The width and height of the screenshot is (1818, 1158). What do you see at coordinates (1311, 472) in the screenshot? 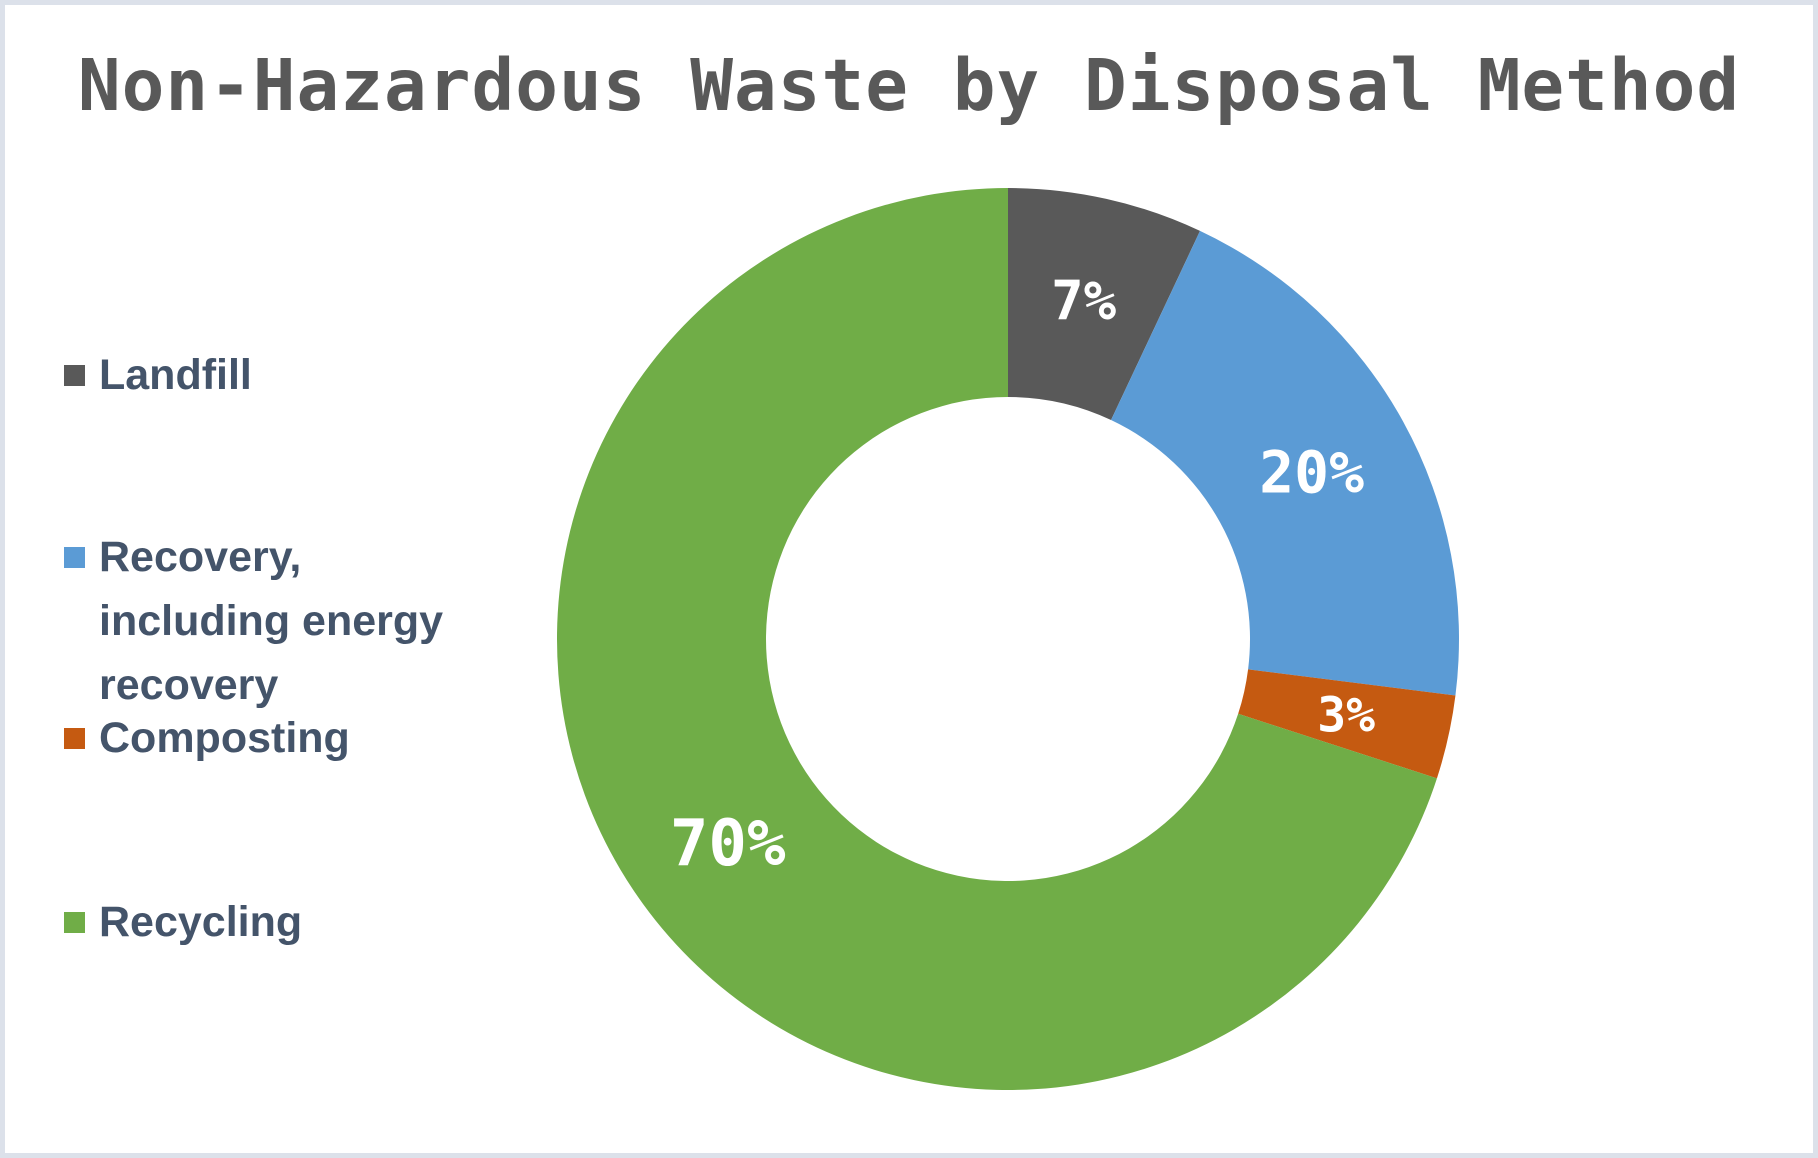
I see `slice-label-recovery-including-energy-recovery: 20%` at bounding box center [1311, 472].